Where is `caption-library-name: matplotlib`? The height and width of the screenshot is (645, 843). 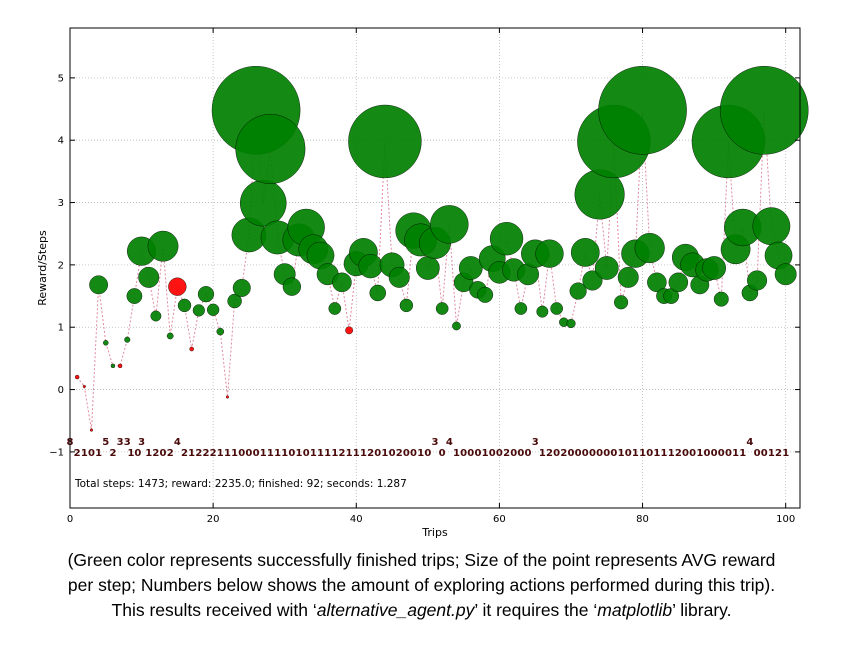
caption-library-name: matplotlib is located at coordinates (635, 610).